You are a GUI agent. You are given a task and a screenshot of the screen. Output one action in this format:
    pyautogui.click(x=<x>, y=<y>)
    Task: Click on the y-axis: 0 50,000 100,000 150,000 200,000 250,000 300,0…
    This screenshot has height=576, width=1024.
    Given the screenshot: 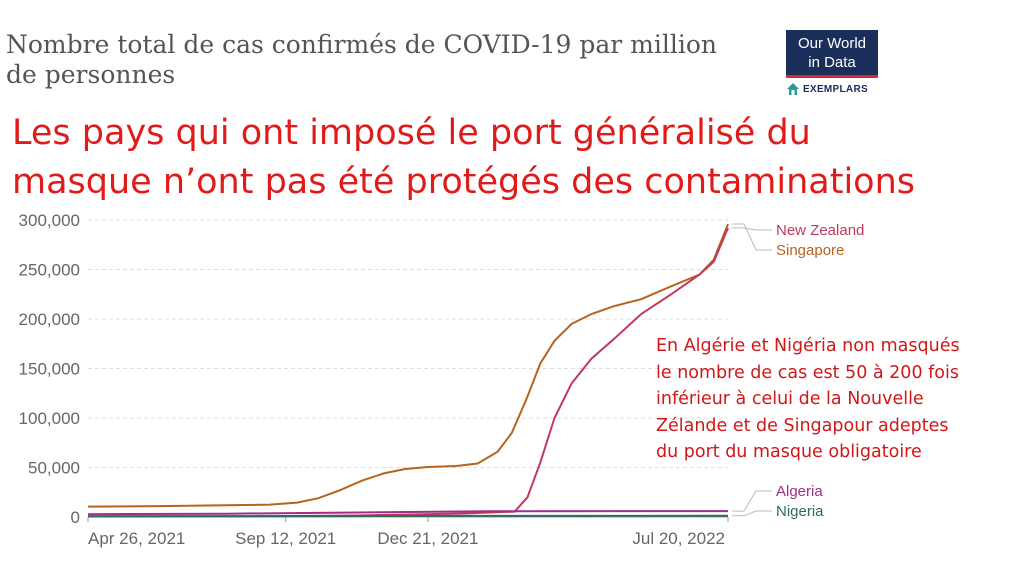 What is the action you would take?
    pyautogui.click(x=49, y=369)
    